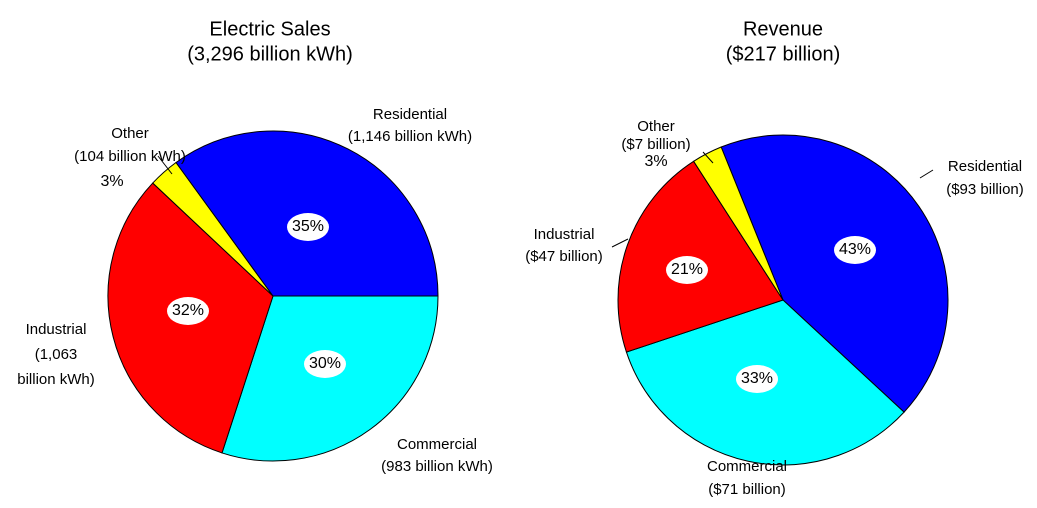 The image size is (1037, 508). I want to click on pct-label: 43%, so click(855, 249).